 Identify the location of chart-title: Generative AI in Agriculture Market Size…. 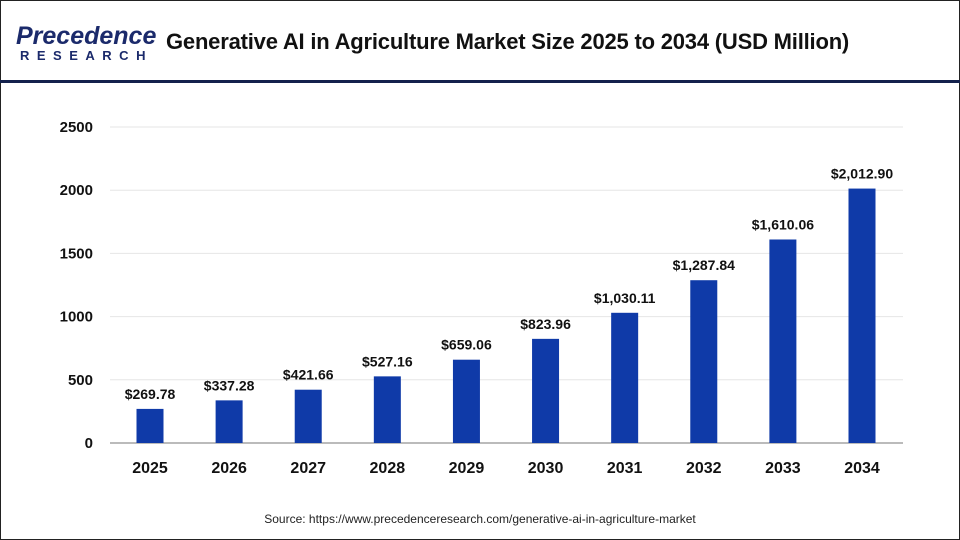
(508, 41).